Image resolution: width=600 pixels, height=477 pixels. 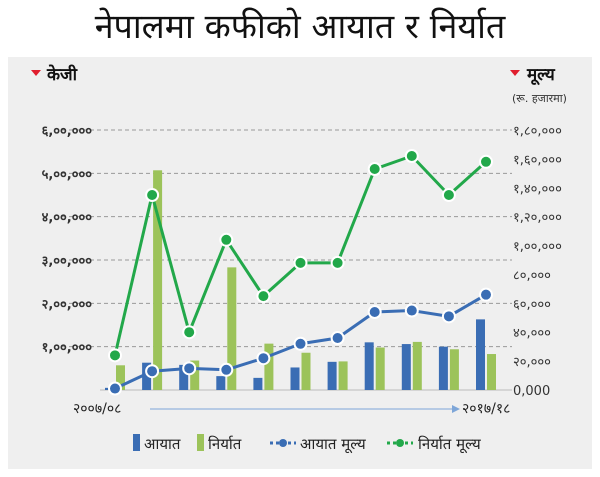 I want to click on legend-import-value-label: आयात मूल्य, so click(x=333, y=444).